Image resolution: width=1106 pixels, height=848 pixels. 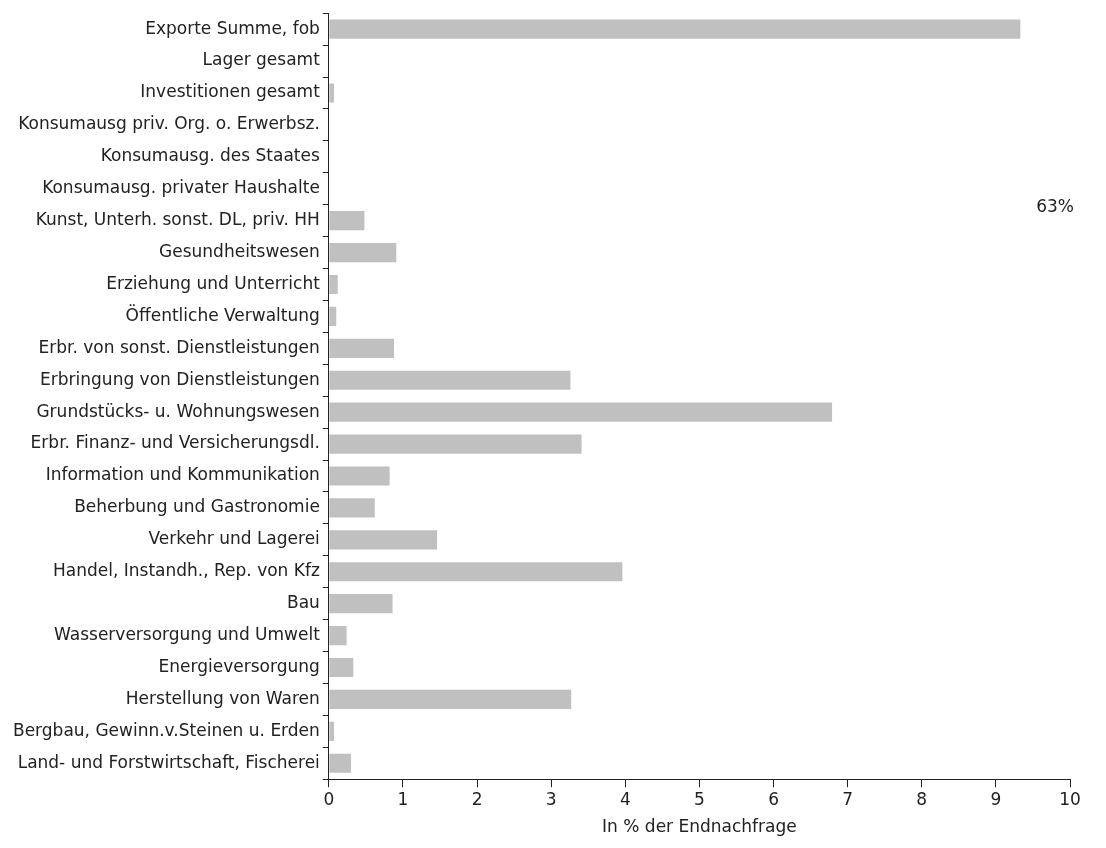 What do you see at coordinates (222, 697) in the screenshot?
I see `y-tick-label: Herstellung von Waren` at bounding box center [222, 697].